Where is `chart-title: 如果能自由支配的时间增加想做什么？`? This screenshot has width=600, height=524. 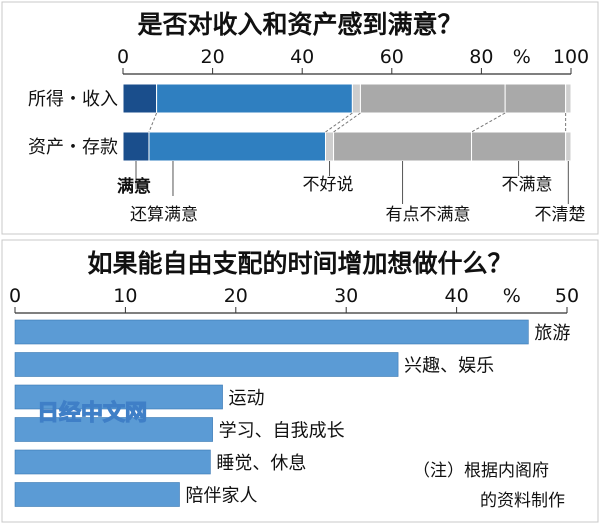
chart-title: 如果能自由支配的时间增加想做什么？ is located at coordinates (299, 263).